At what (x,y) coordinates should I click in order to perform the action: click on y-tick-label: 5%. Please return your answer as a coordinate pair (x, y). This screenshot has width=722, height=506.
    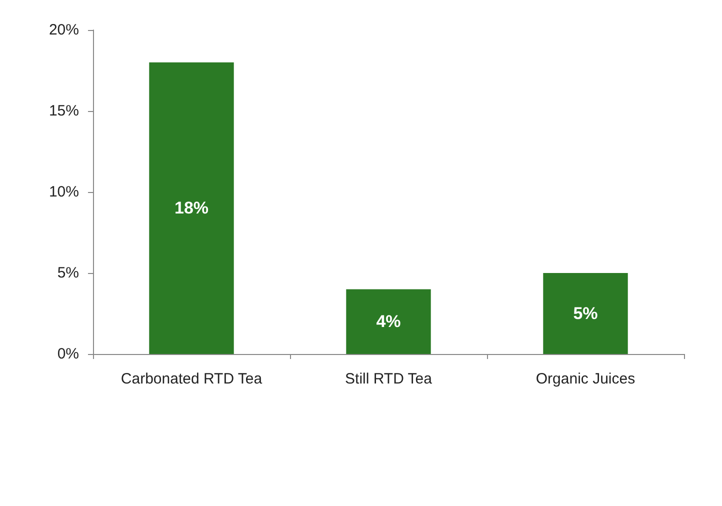
    Looking at the image, I should click on (68, 273).